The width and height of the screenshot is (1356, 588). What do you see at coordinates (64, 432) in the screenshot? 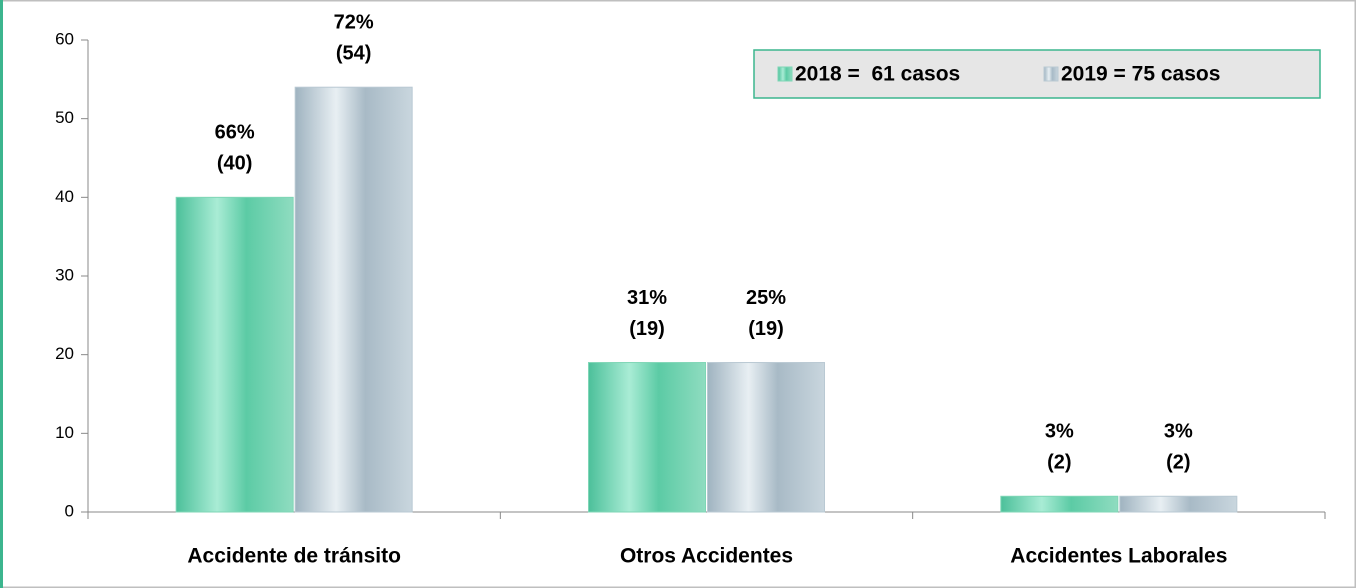
I see `y-tick-label: 10` at bounding box center [64, 432].